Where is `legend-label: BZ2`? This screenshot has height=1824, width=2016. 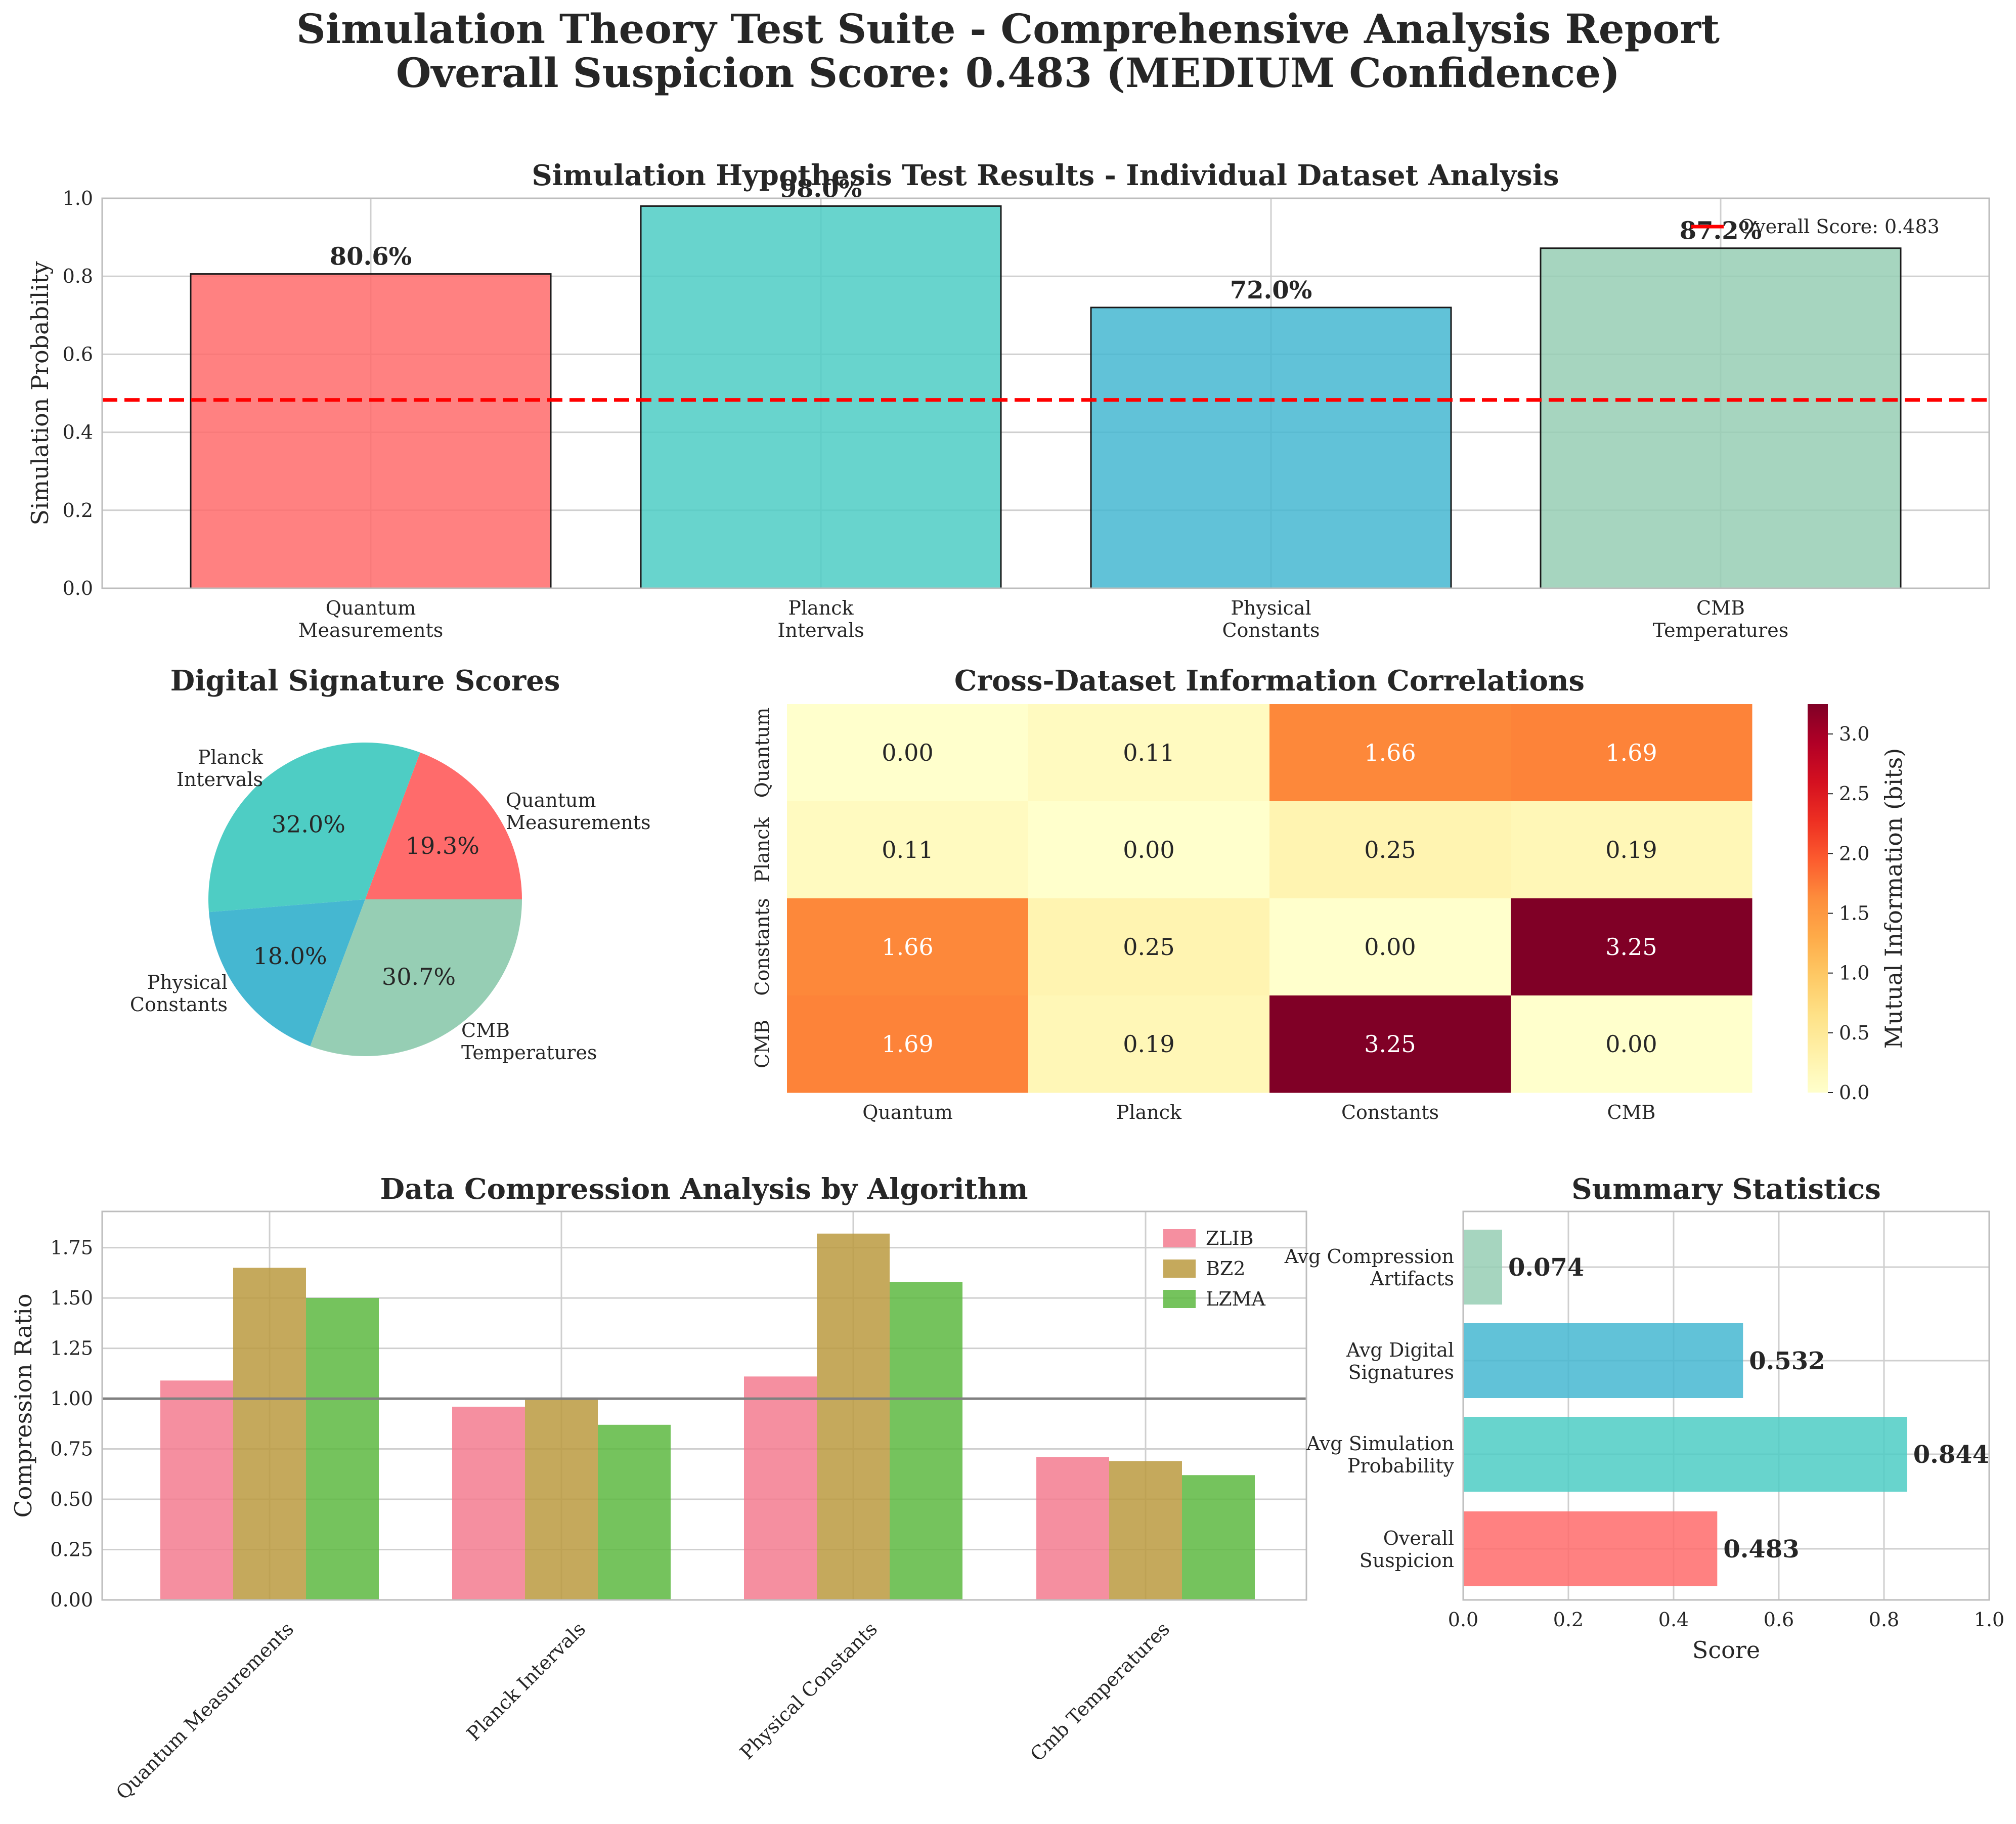
legend-label: BZ2 is located at coordinates (1226, 1268).